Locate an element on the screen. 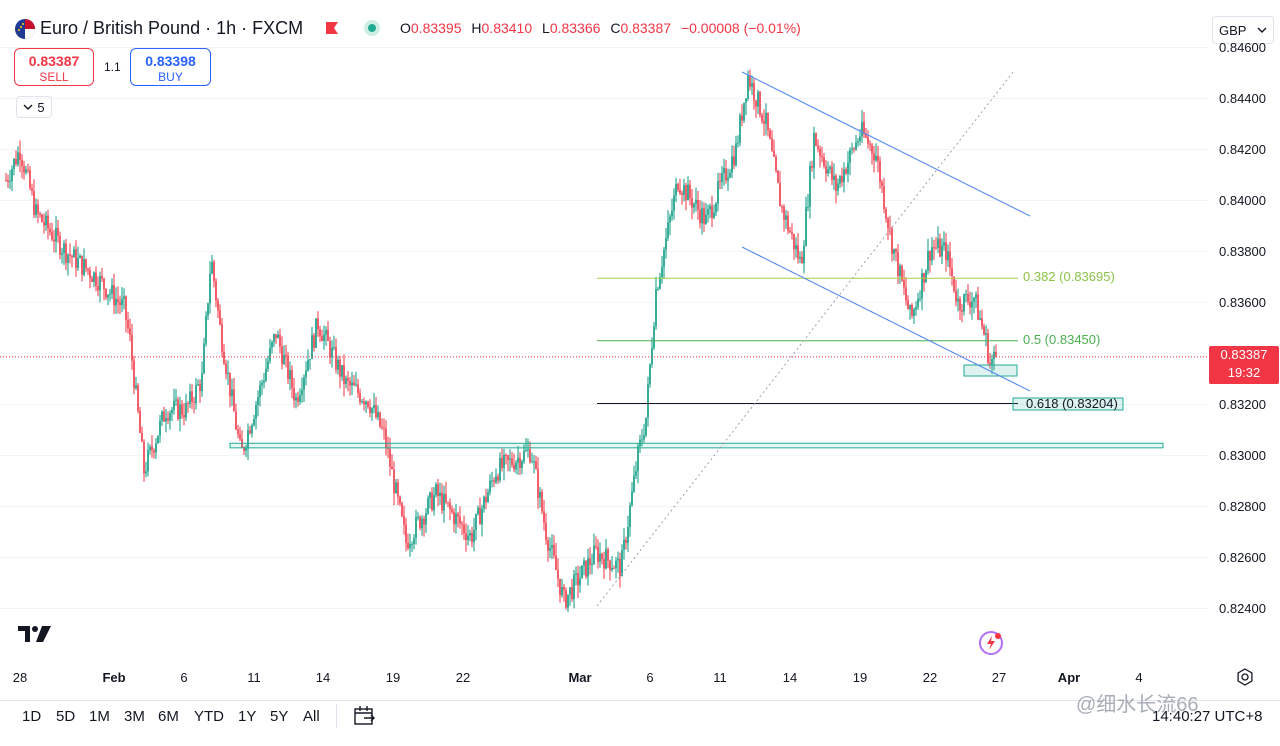  calendar-goto-icon is located at coordinates (364, 716).